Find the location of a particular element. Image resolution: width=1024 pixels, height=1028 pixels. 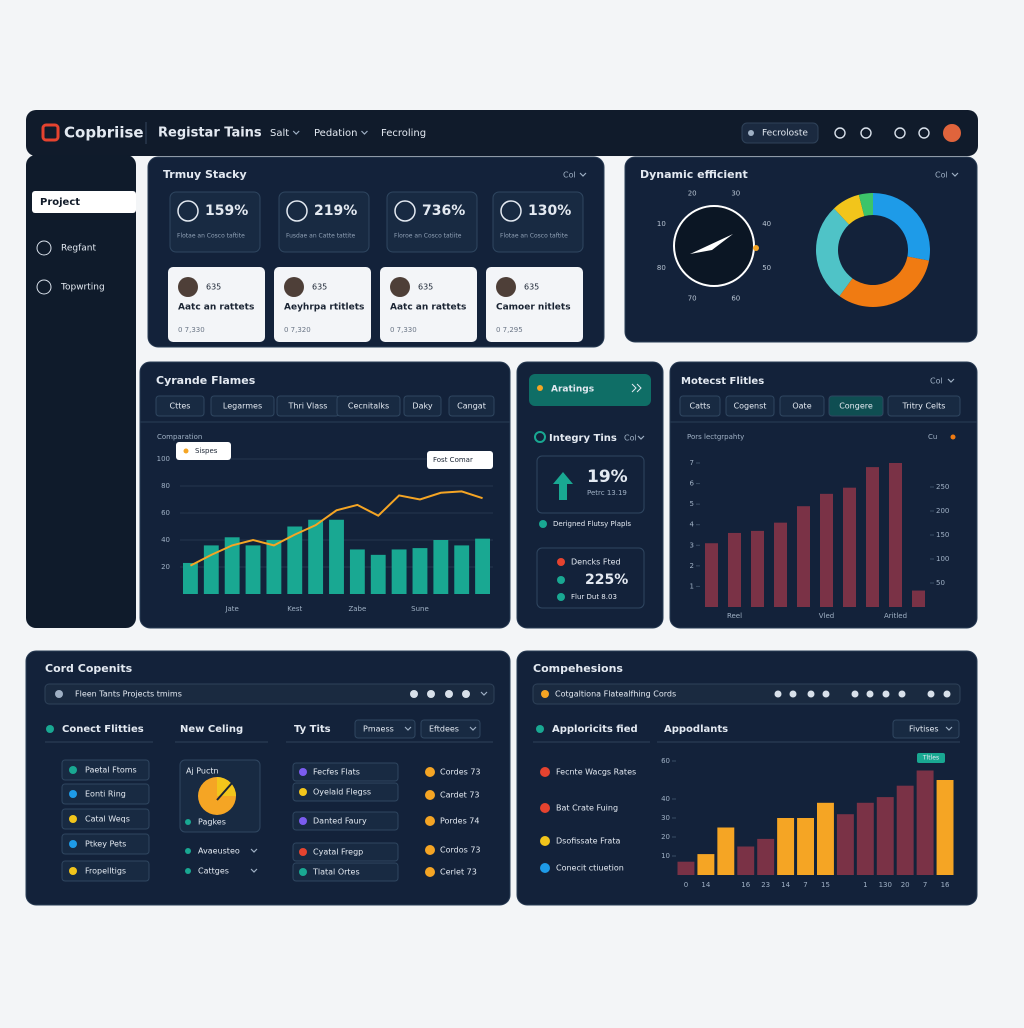

list-item: Eonti Ring is located at coordinates (105, 794).